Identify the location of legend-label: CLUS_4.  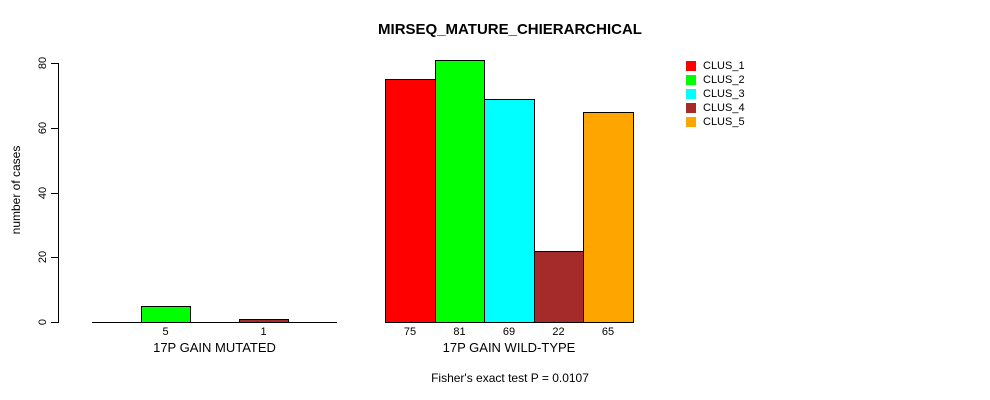
(724, 108).